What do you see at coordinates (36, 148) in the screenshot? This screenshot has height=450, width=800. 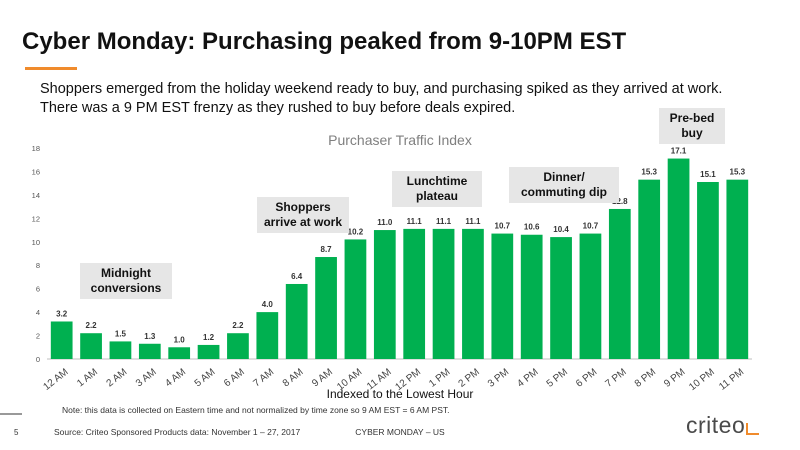 I see `y-tick-label: 18` at bounding box center [36, 148].